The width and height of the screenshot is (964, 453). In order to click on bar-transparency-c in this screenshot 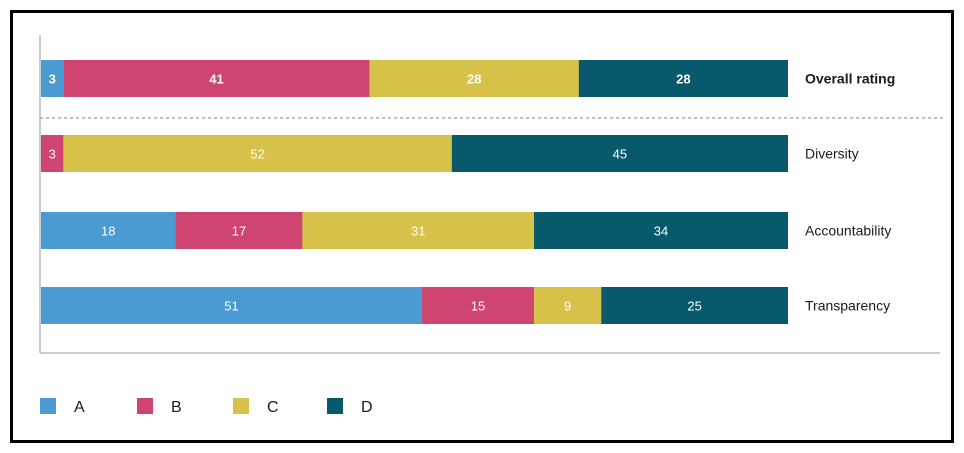, I will do `click(568, 305)`.